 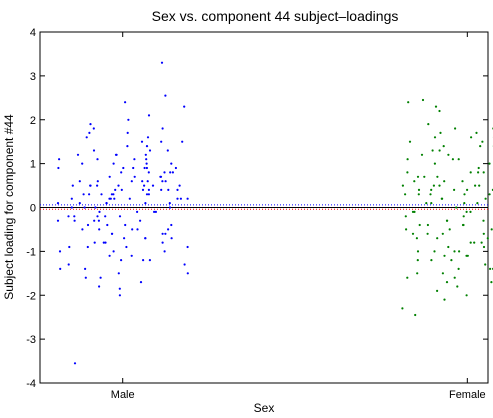 What do you see at coordinates (264, 207) in the screenshot?
I see `reference-lines` at bounding box center [264, 207].